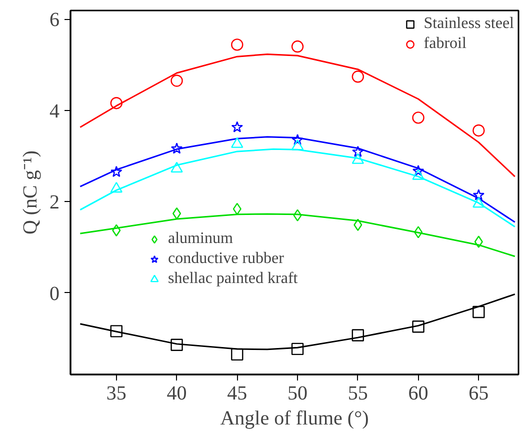  I want to click on y-tick-label: 2, so click(55, 203).